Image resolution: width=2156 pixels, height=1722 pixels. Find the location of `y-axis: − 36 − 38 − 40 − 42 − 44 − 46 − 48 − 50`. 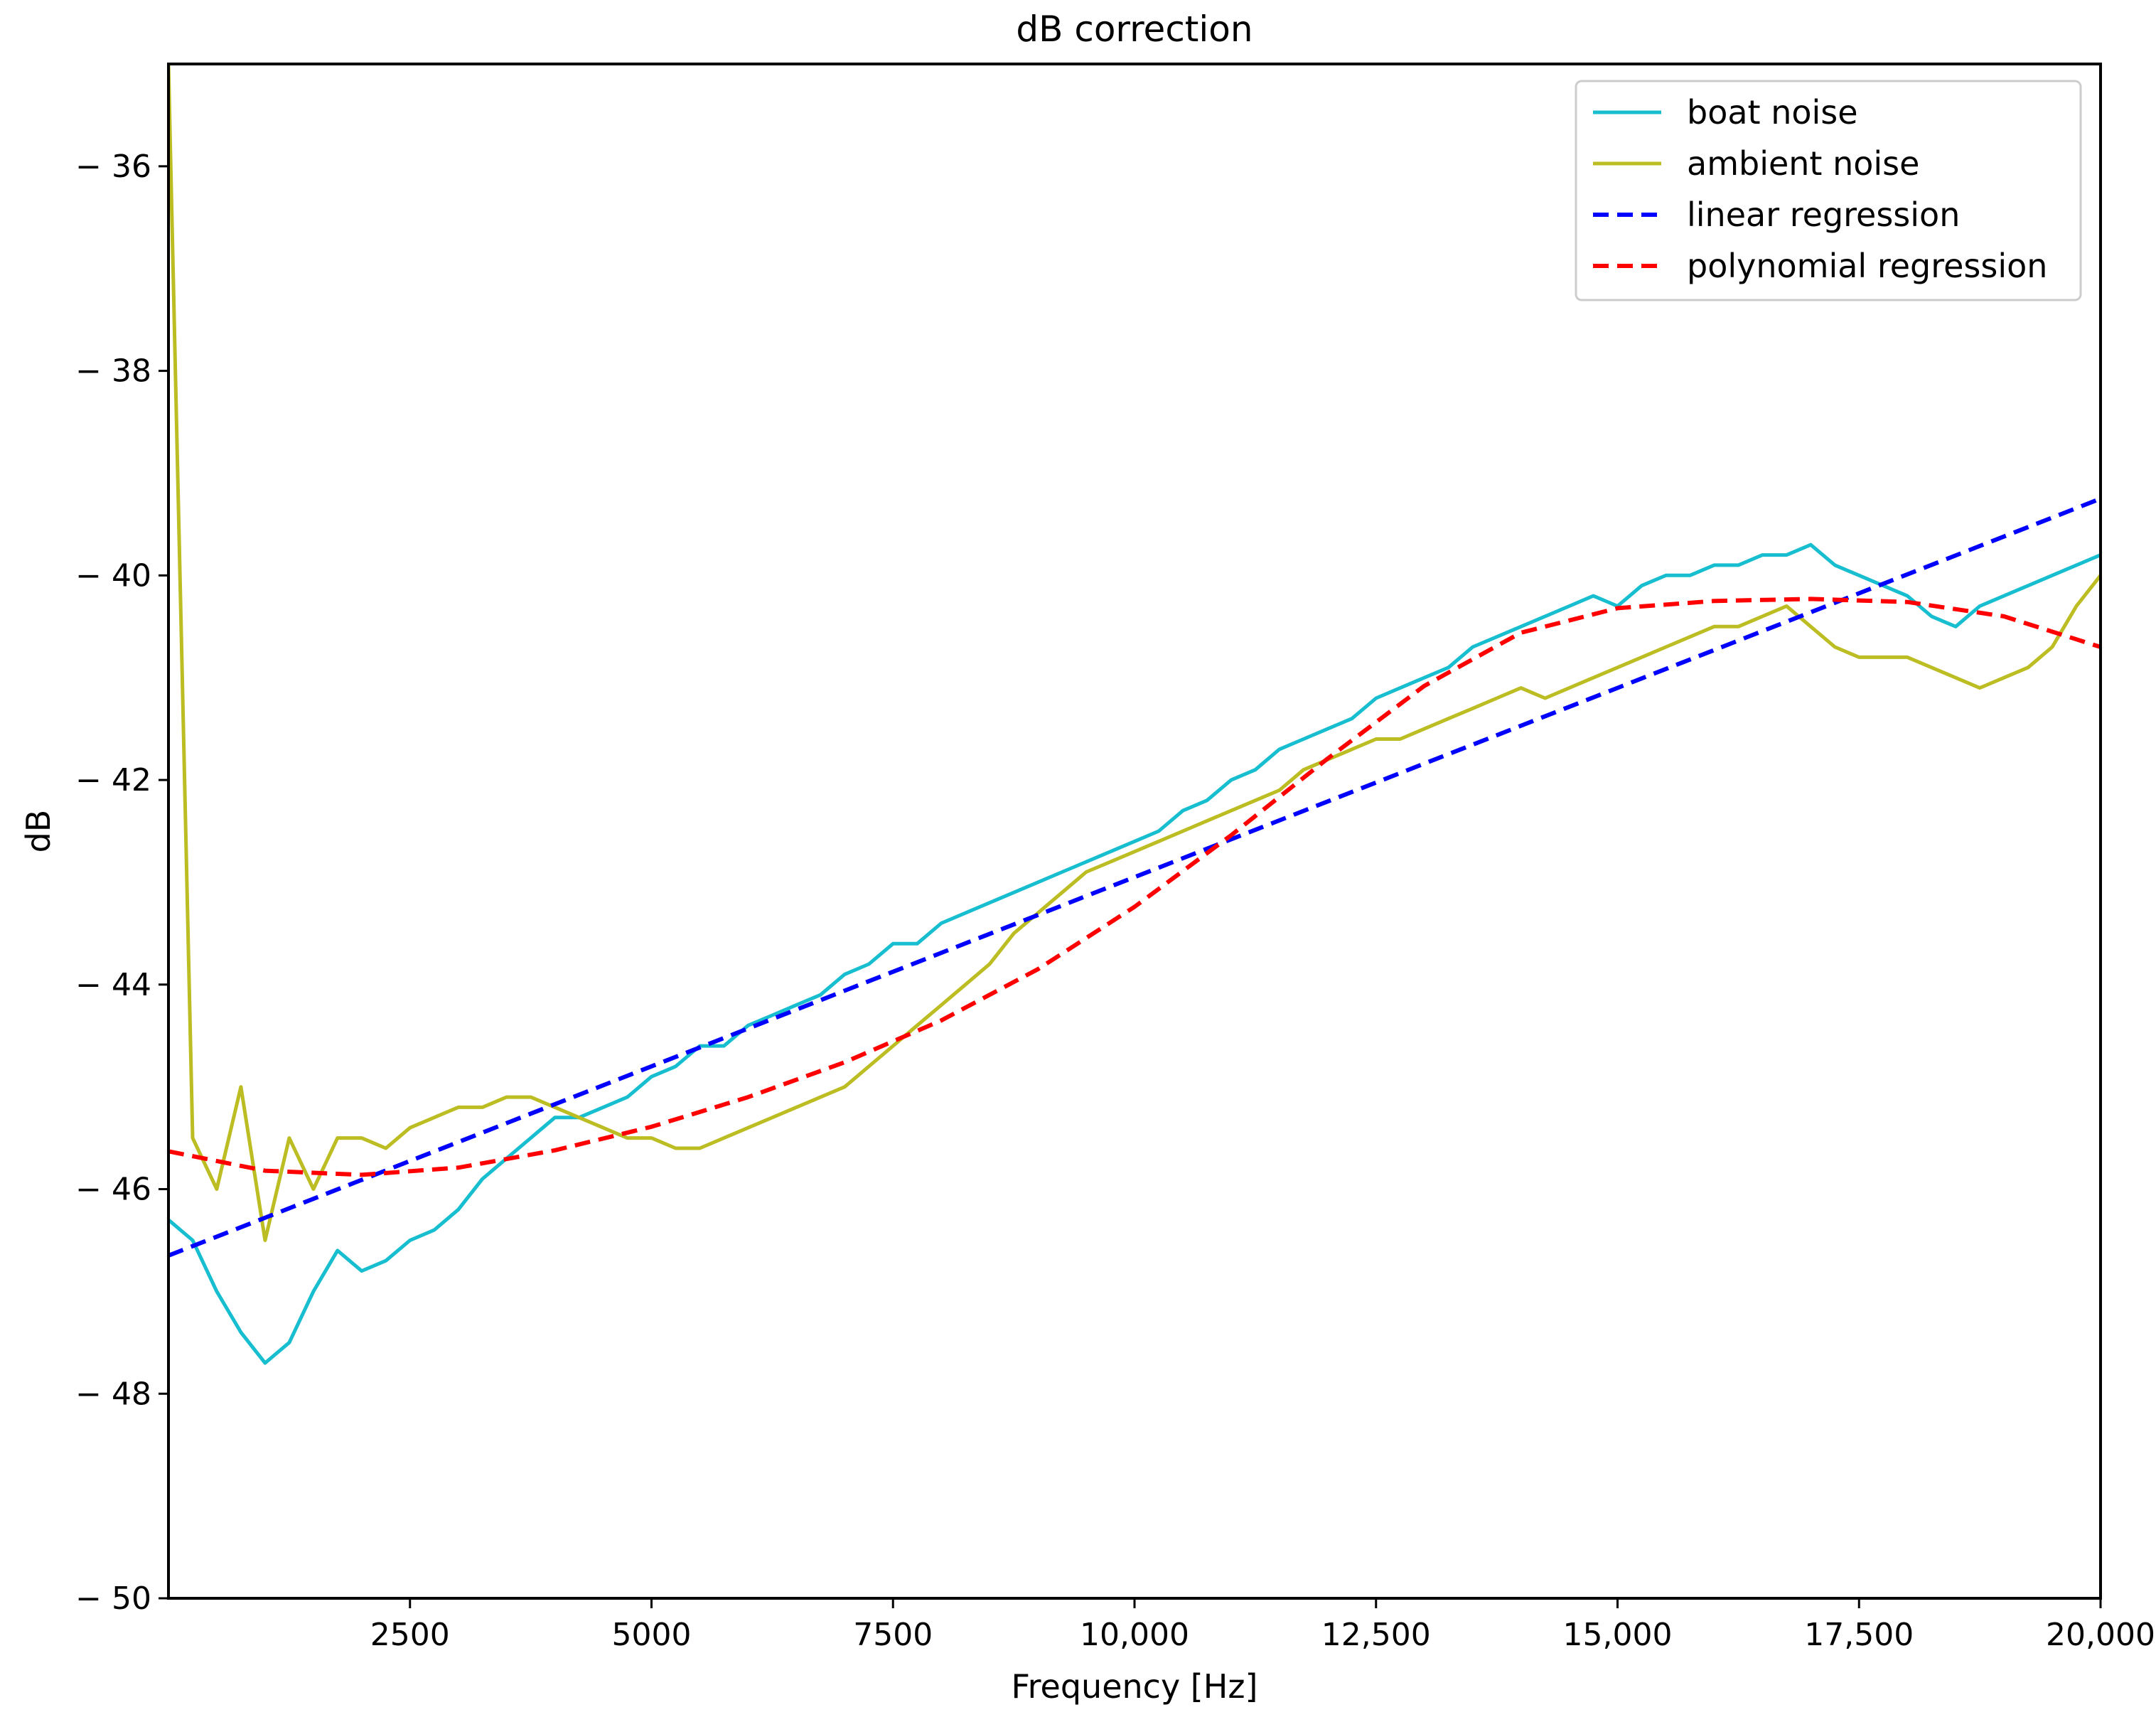

y-axis: − 36 − 38 − 40 − 42 − 44 − 46 − 48 − 50 is located at coordinates (121, 883).